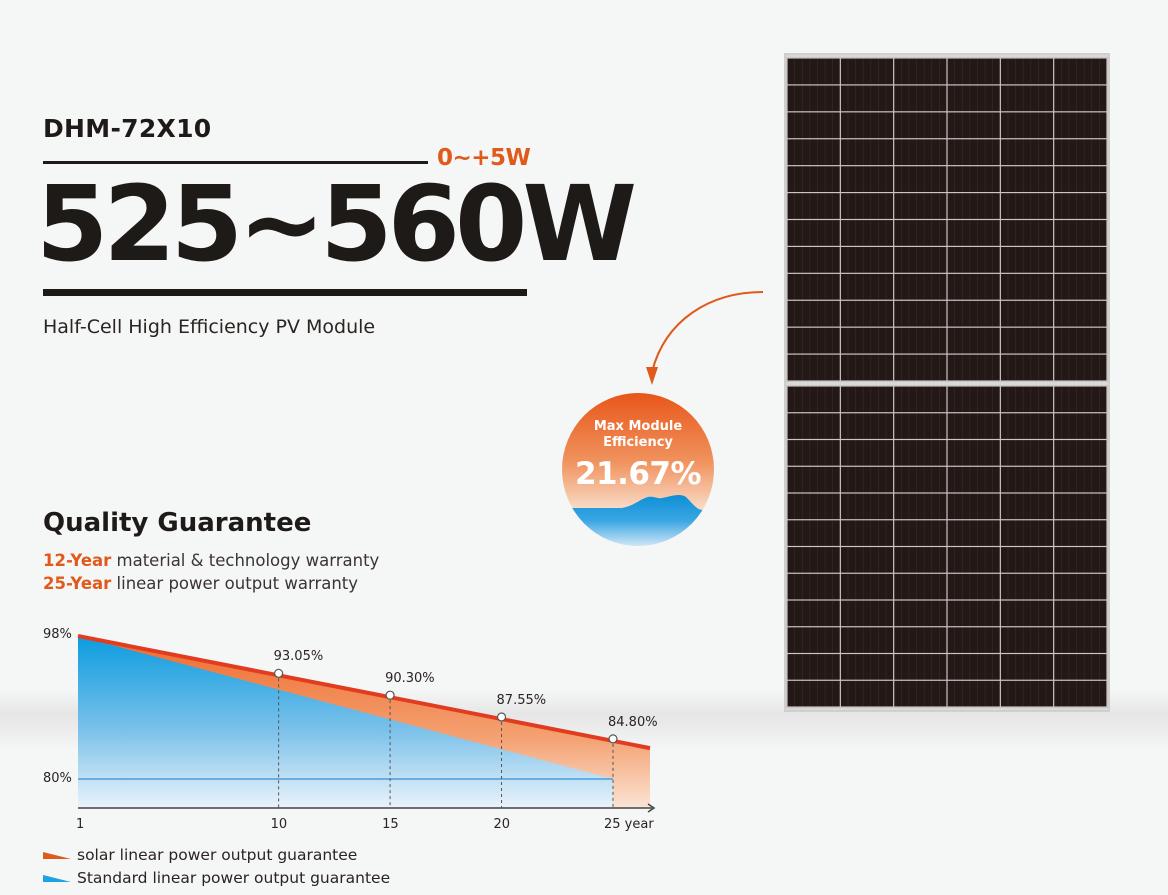  I want to click on efficiency-label-line2: Efficiency, so click(638, 442).